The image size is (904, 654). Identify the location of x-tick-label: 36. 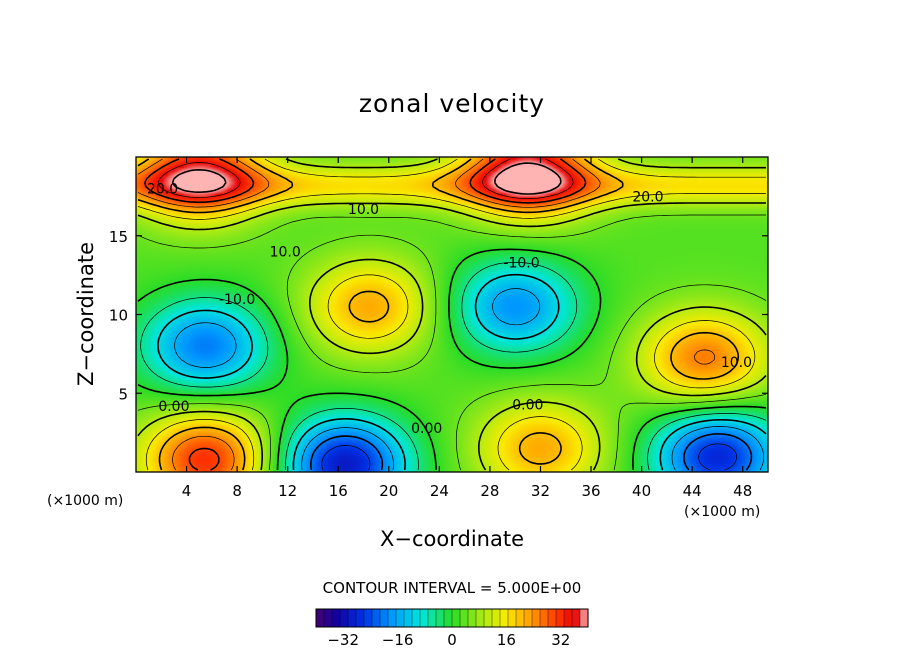
(590, 491).